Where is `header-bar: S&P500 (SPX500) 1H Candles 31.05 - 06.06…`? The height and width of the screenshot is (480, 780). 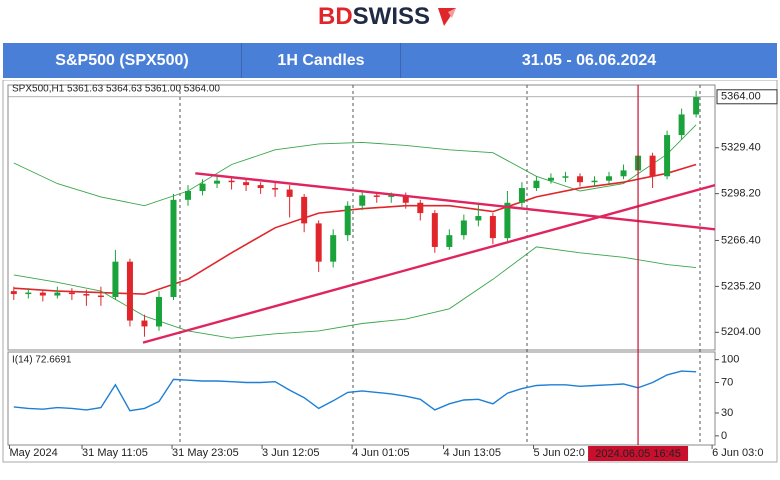
header-bar: S&P500 (SPX500) 1H Candles 31.05 - 06.06… is located at coordinates (390, 60).